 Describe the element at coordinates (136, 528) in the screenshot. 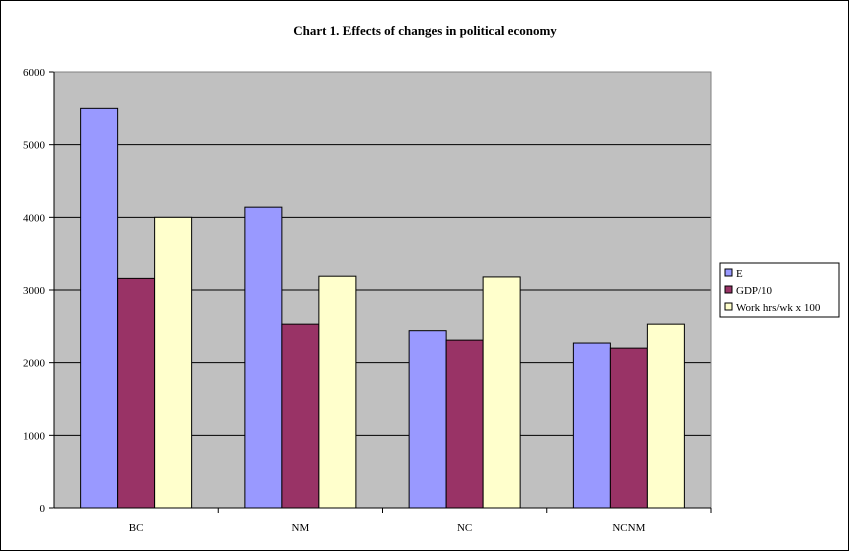

I see `x-tick-label: BC` at that location.